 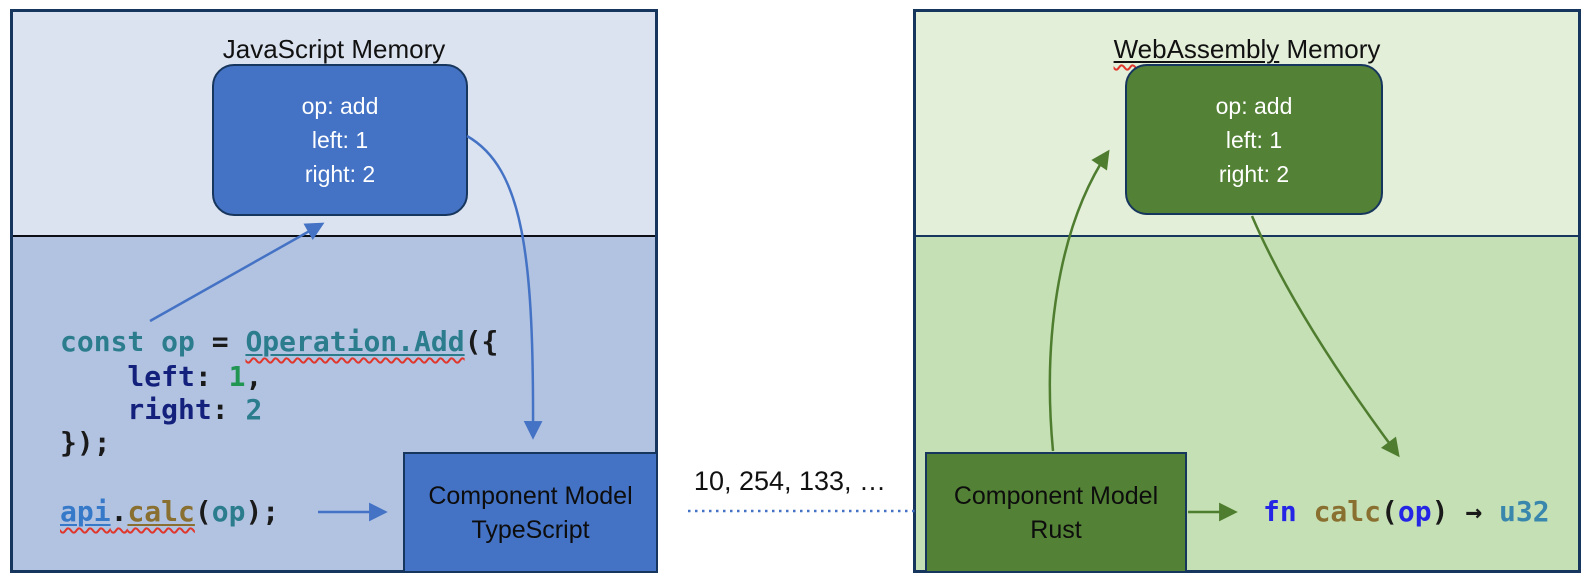 What do you see at coordinates (530, 512) in the screenshot?
I see `component-model-typescript-box: Component Model TypeScript` at bounding box center [530, 512].